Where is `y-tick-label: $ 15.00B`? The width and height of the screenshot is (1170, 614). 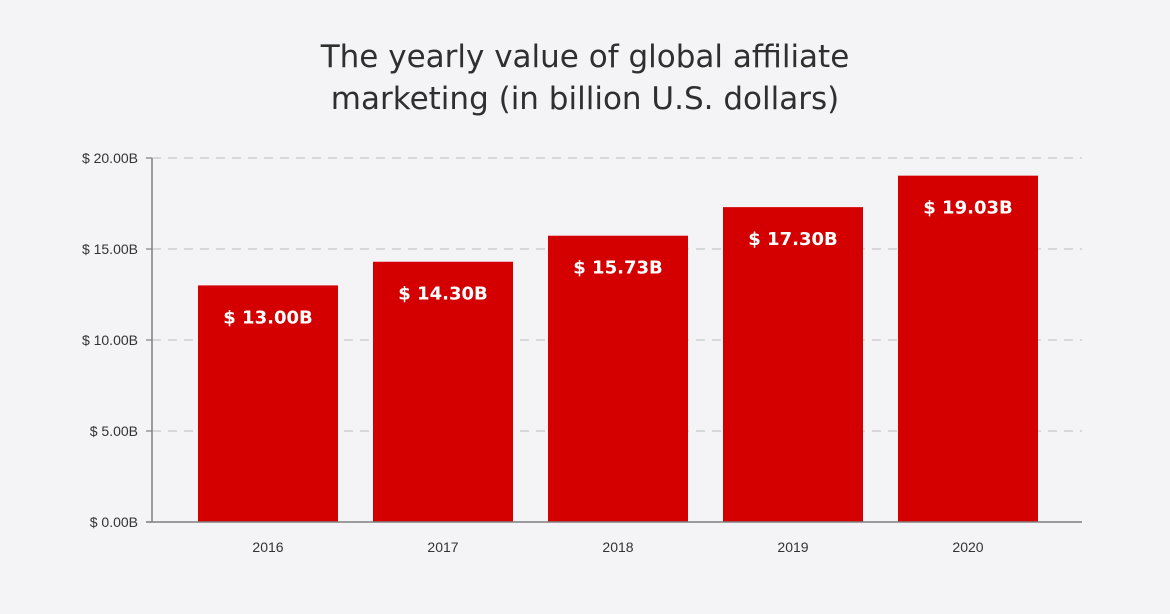
y-tick-label: $ 15.00B is located at coordinates (110, 249).